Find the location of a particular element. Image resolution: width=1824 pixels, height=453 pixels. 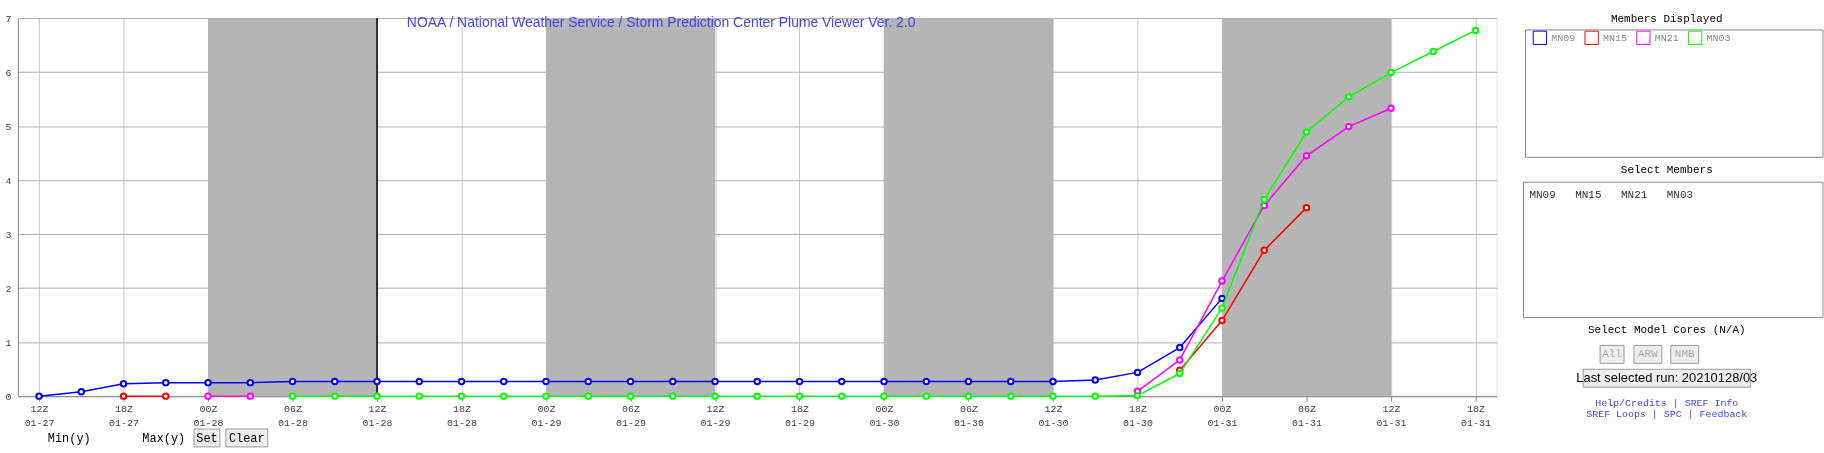

text: Last selected run: 20210128/03 is located at coordinates (1667, 378).